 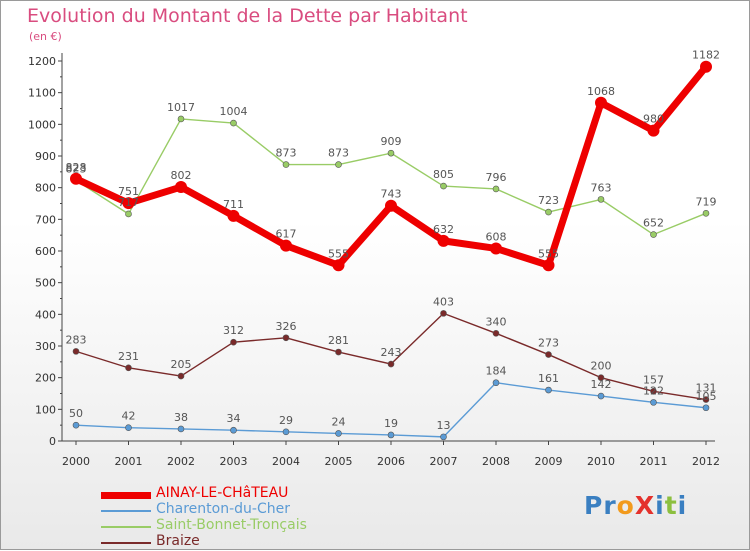 What do you see at coordinates (129, 461) in the screenshot?
I see `x-tick-label: 2001` at bounding box center [129, 461].